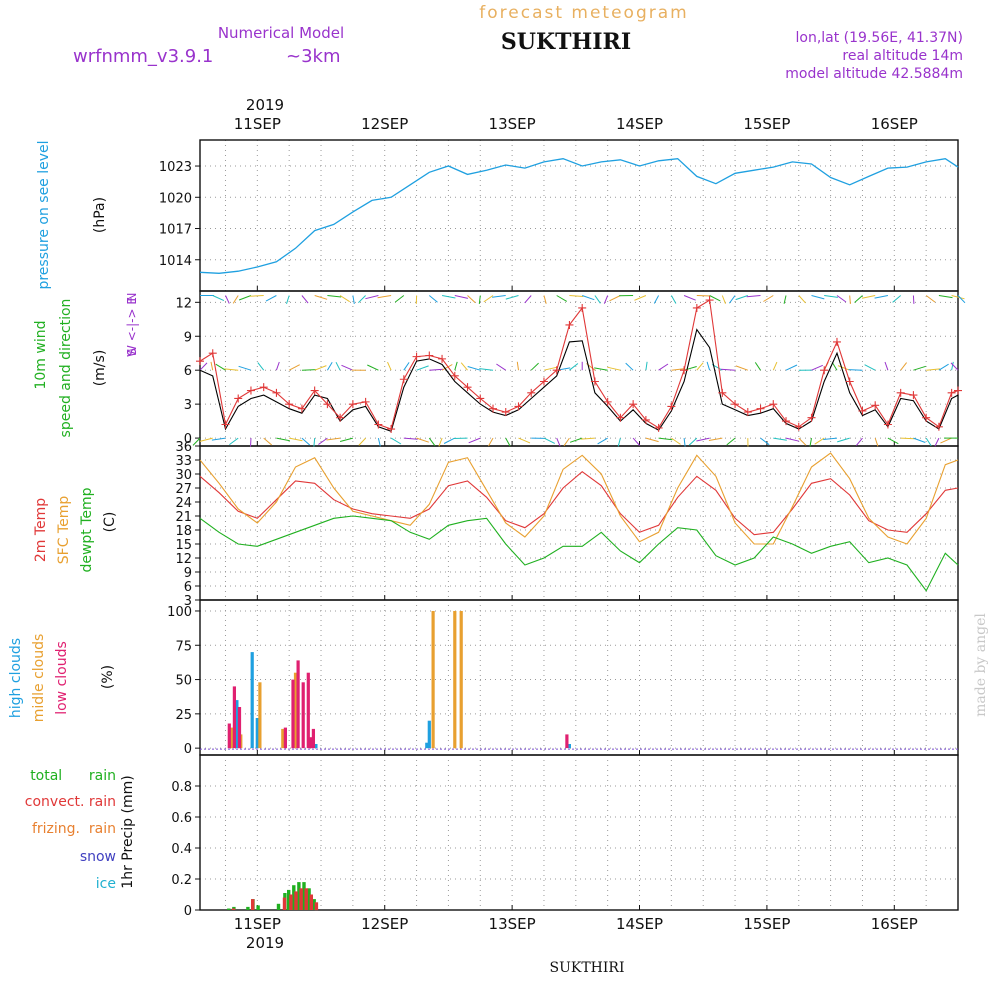 The image size is (1000, 1004). Describe the element at coordinates (183, 503) in the screenshot. I see `y-tick-label: 24` at that location.